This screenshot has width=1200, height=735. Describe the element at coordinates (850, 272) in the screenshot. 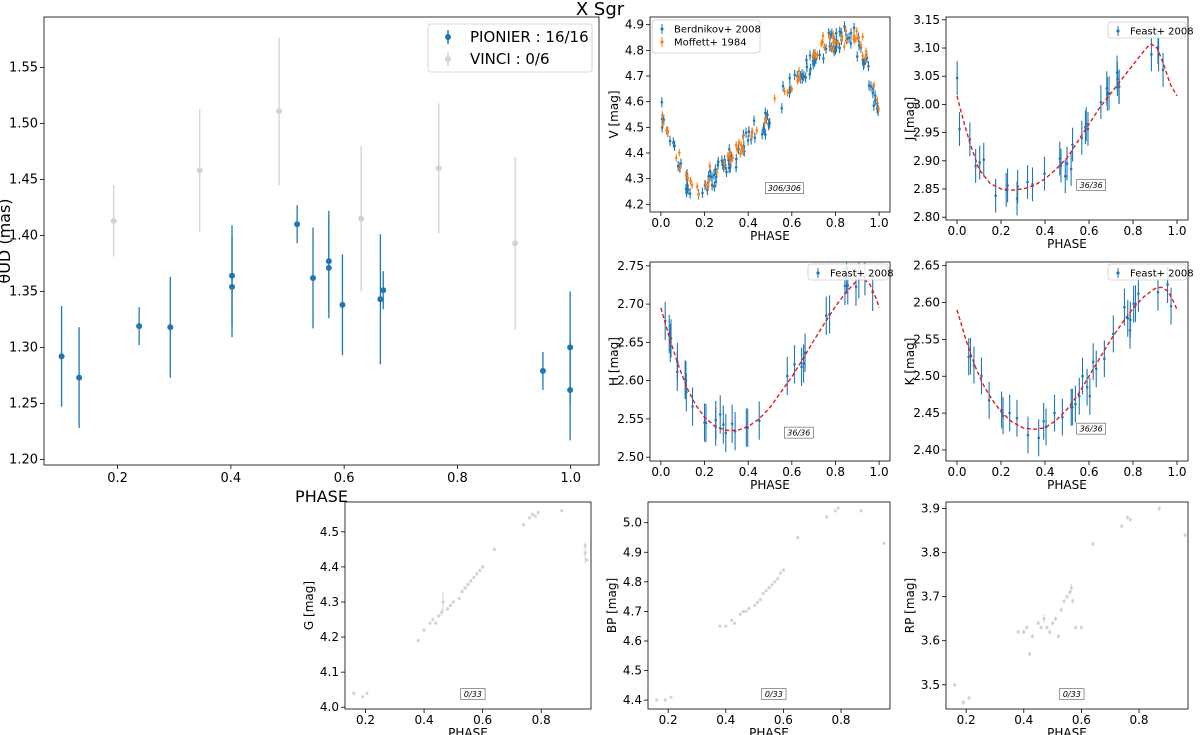

I see `legend-H: Feast+ 2008` at that location.